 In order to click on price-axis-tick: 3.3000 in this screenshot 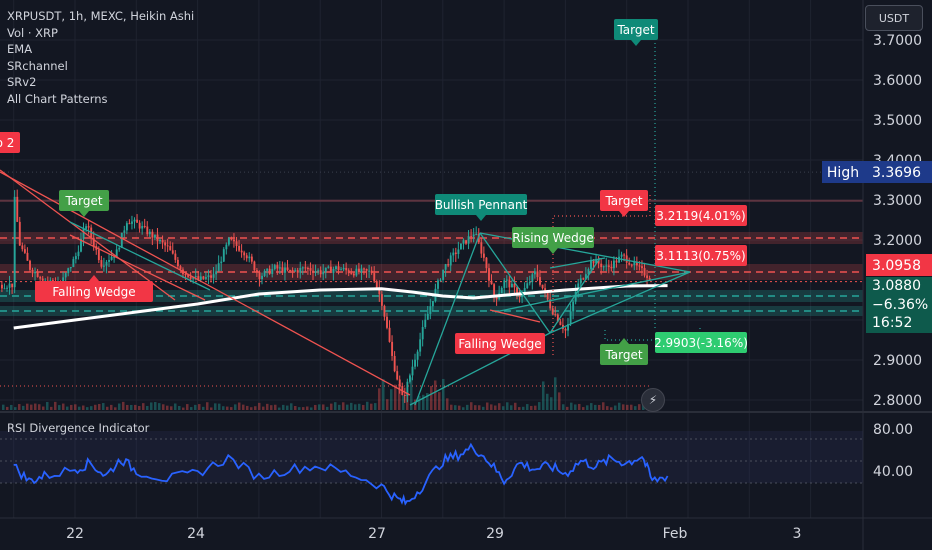, I will do `click(897, 201)`.